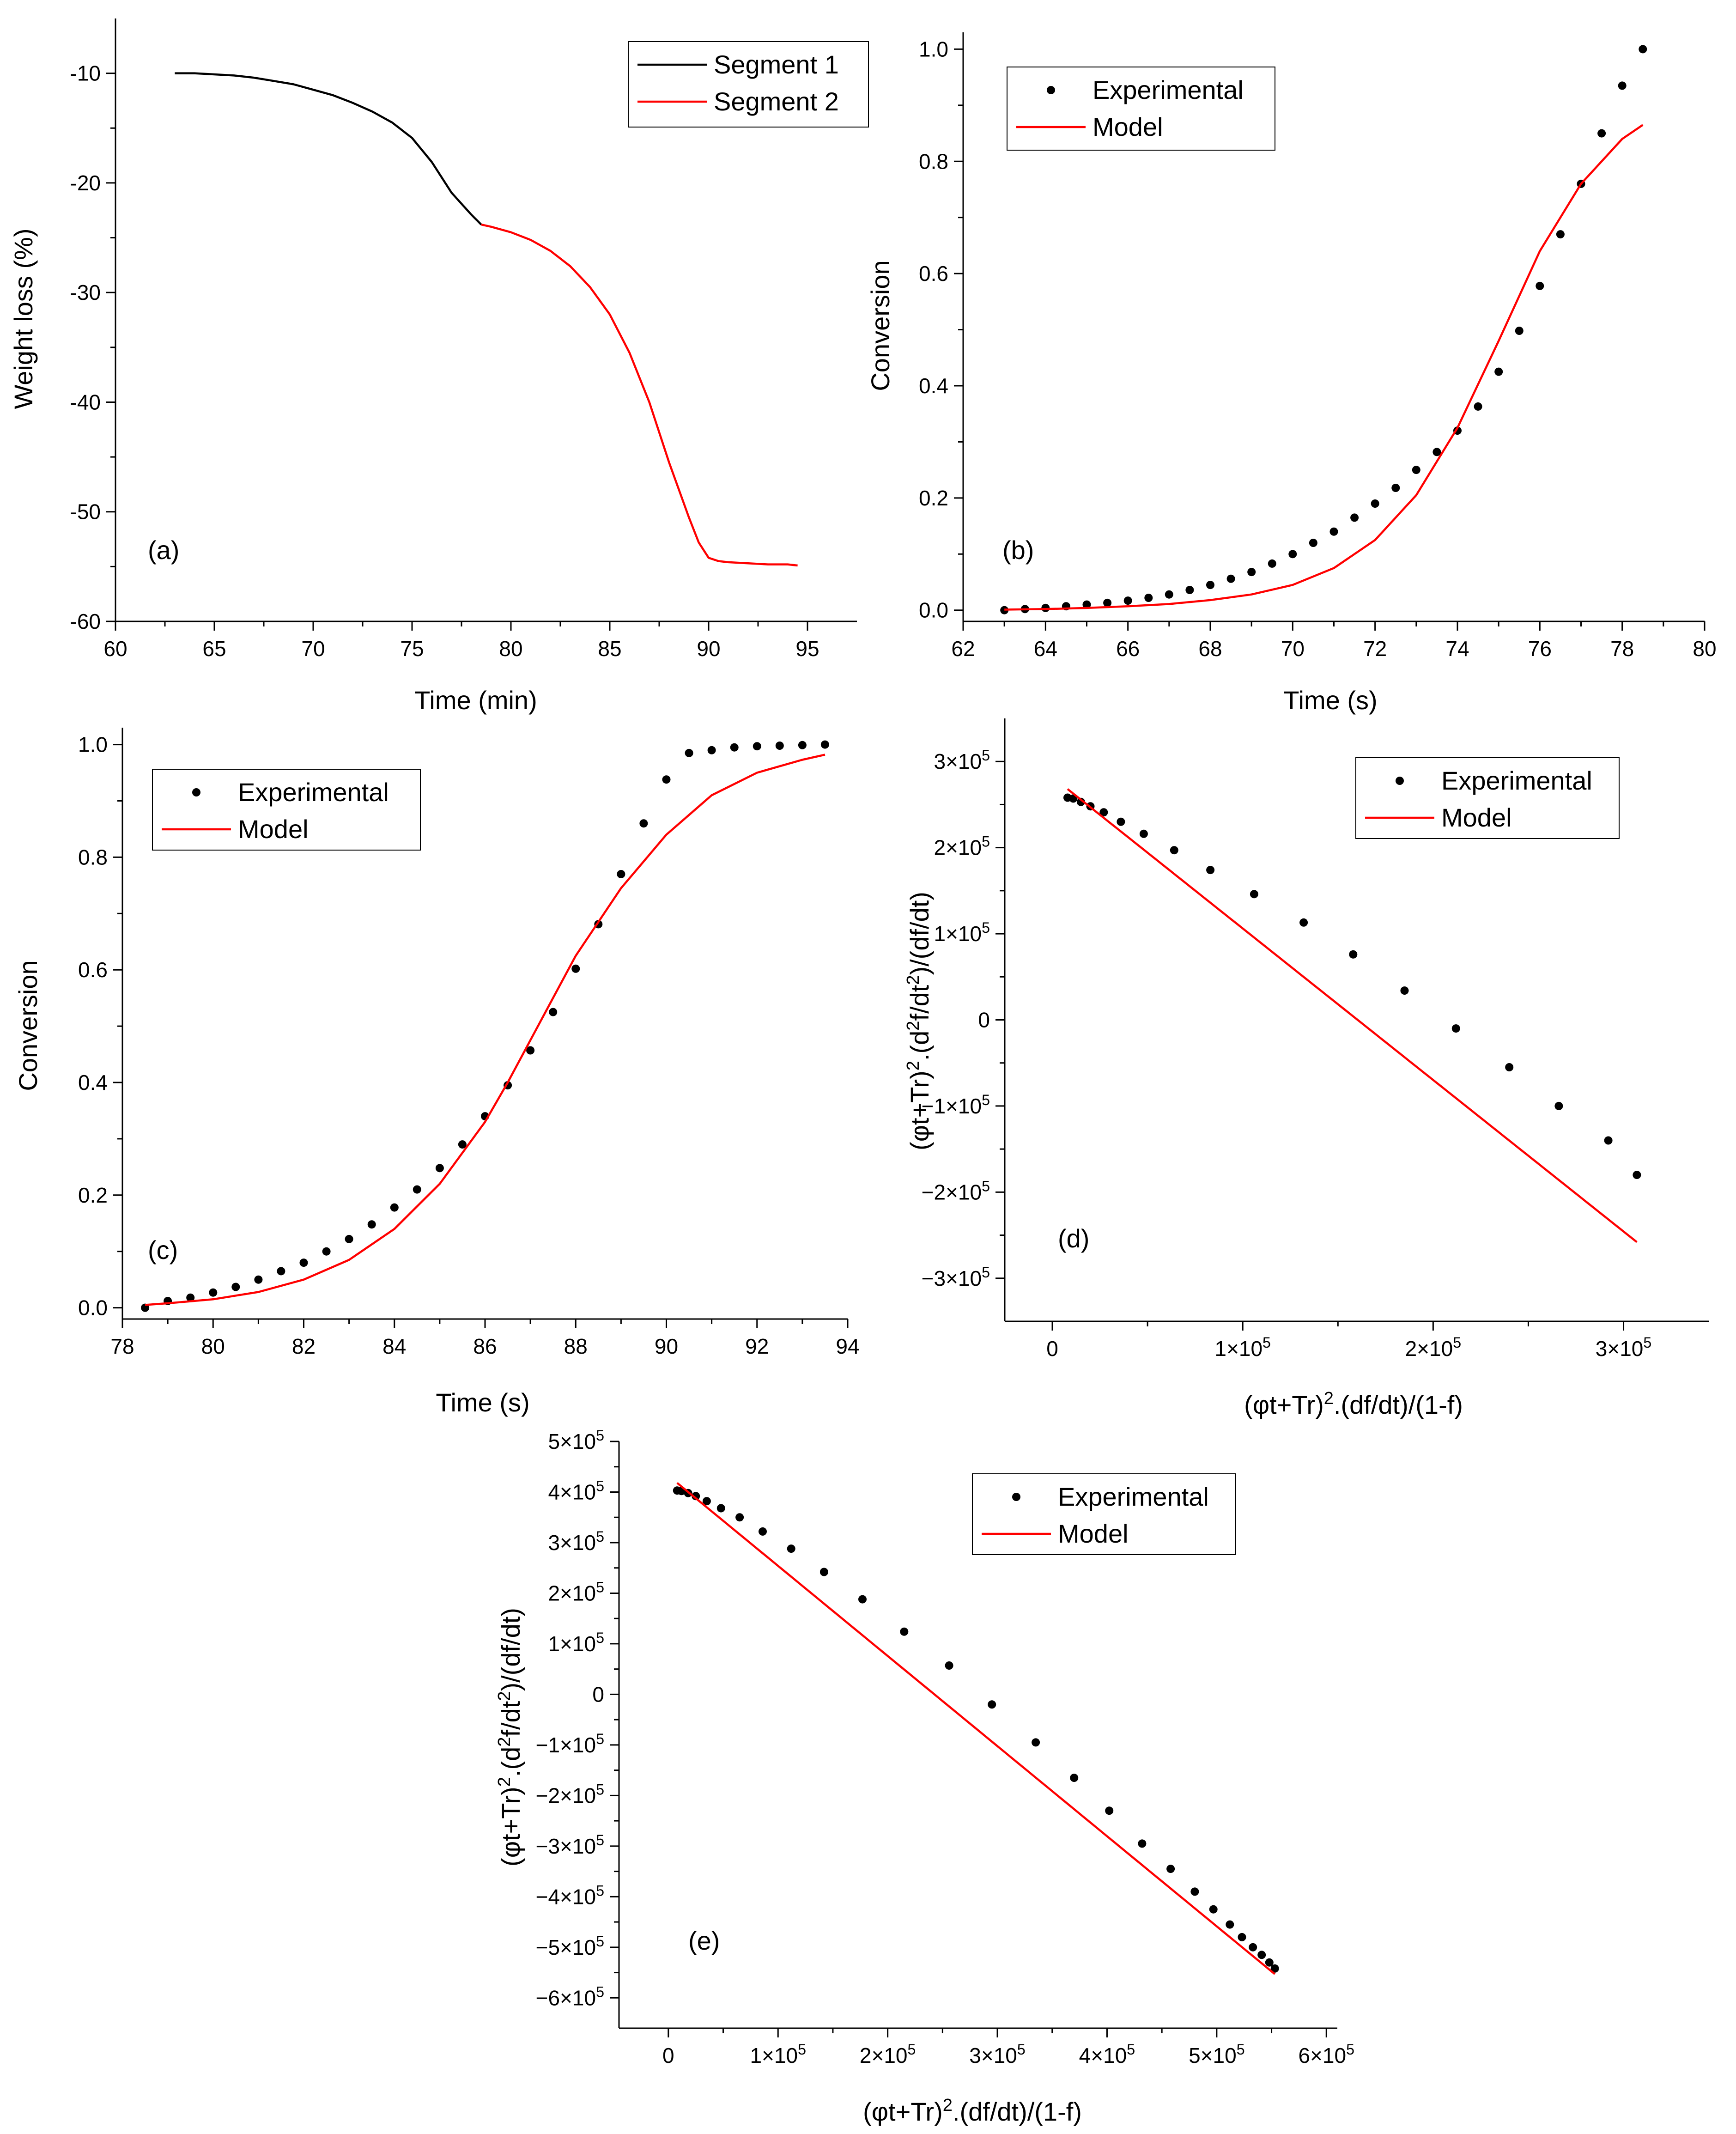 The height and width of the screenshot is (2134, 1736). I want to click on legend-label: Segment 1, so click(777, 64).